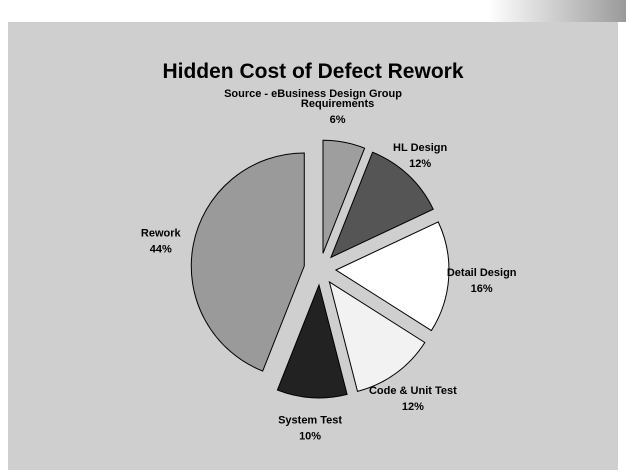  Describe the element at coordinates (310, 421) in the screenshot. I see `slice-label: System Test` at that location.